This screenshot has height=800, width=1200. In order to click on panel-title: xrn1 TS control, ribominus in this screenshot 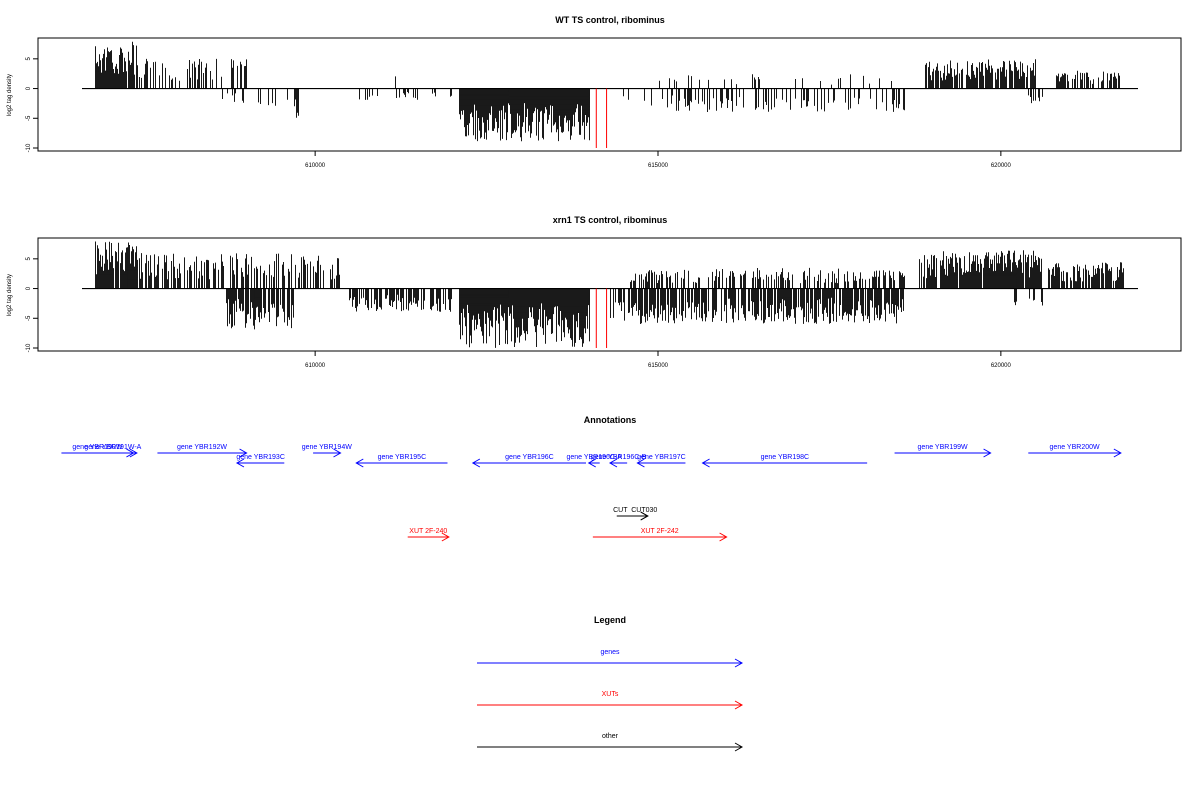, I will do `click(610, 220)`.